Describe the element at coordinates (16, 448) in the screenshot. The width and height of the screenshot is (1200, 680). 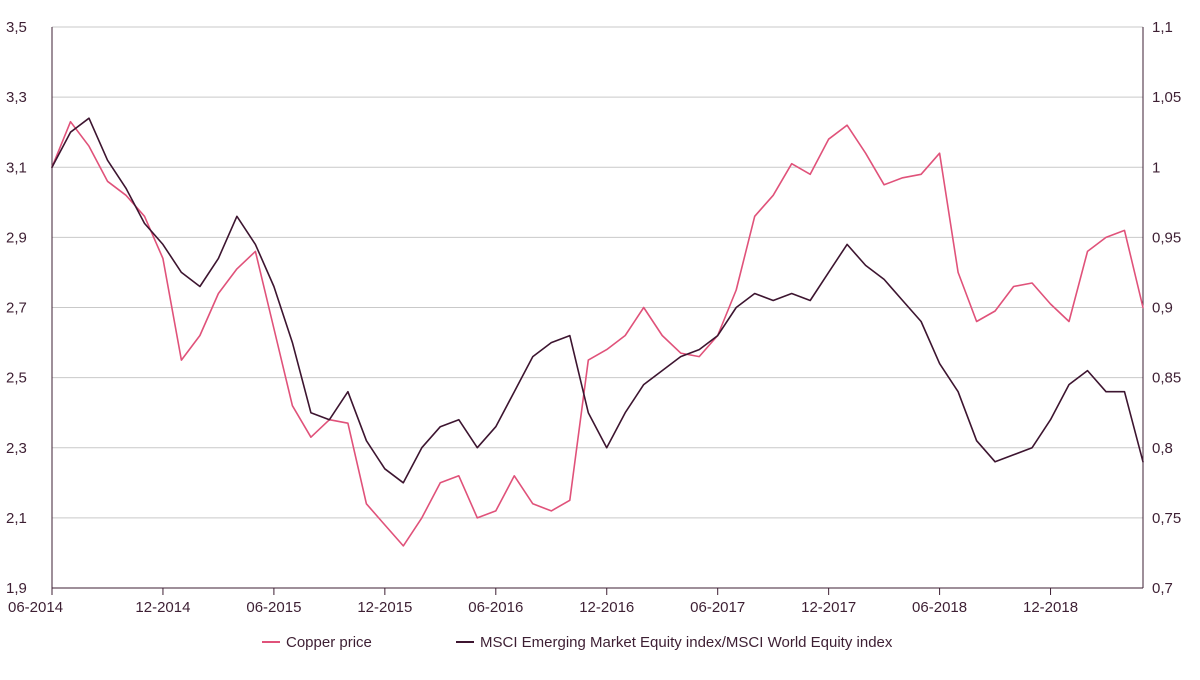
I see `y-left-tick-label: 2,3` at that location.